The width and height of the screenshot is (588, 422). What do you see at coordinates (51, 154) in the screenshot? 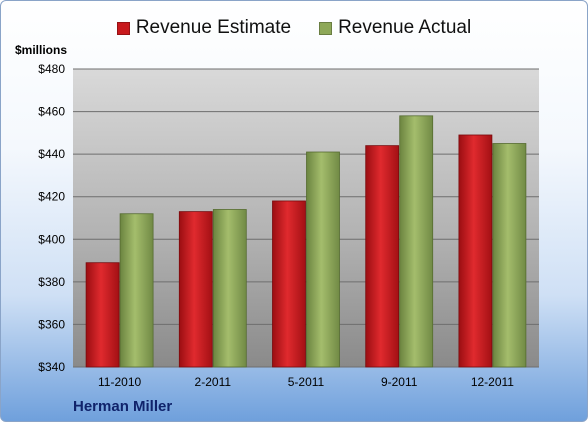
I see `y-tick-label: $440` at bounding box center [51, 154].